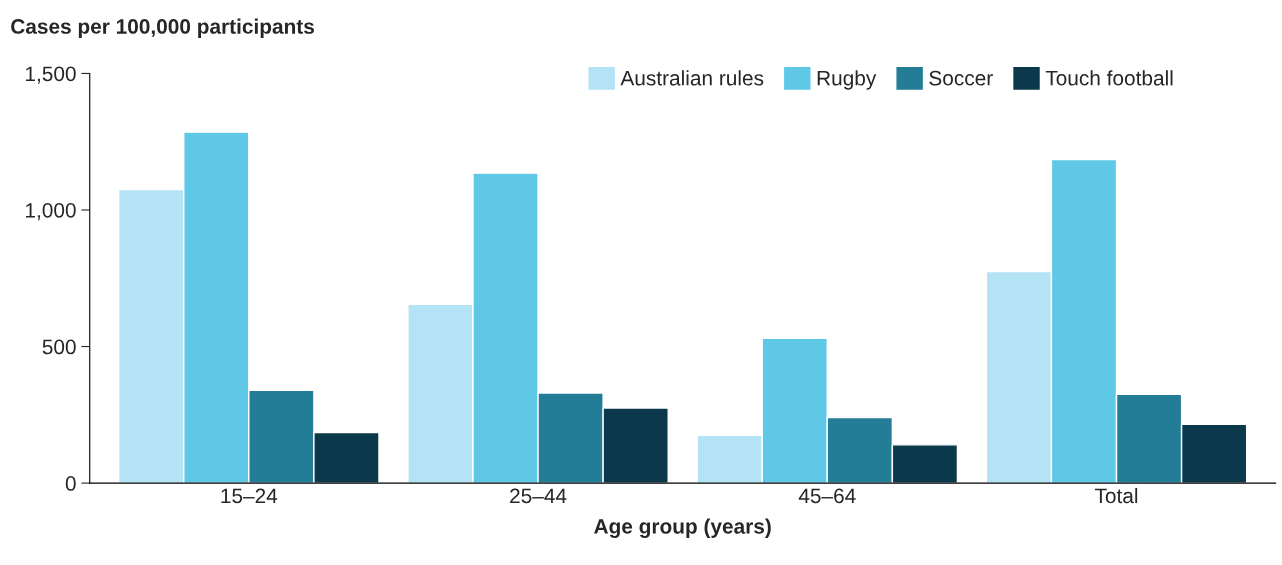 The height and width of the screenshot is (565, 1282). What do you see at coordinates (162, 28) in the screenshot?
I see `y-axis-title: Cases per 100,000 participants` at bounding box center [162, 28].